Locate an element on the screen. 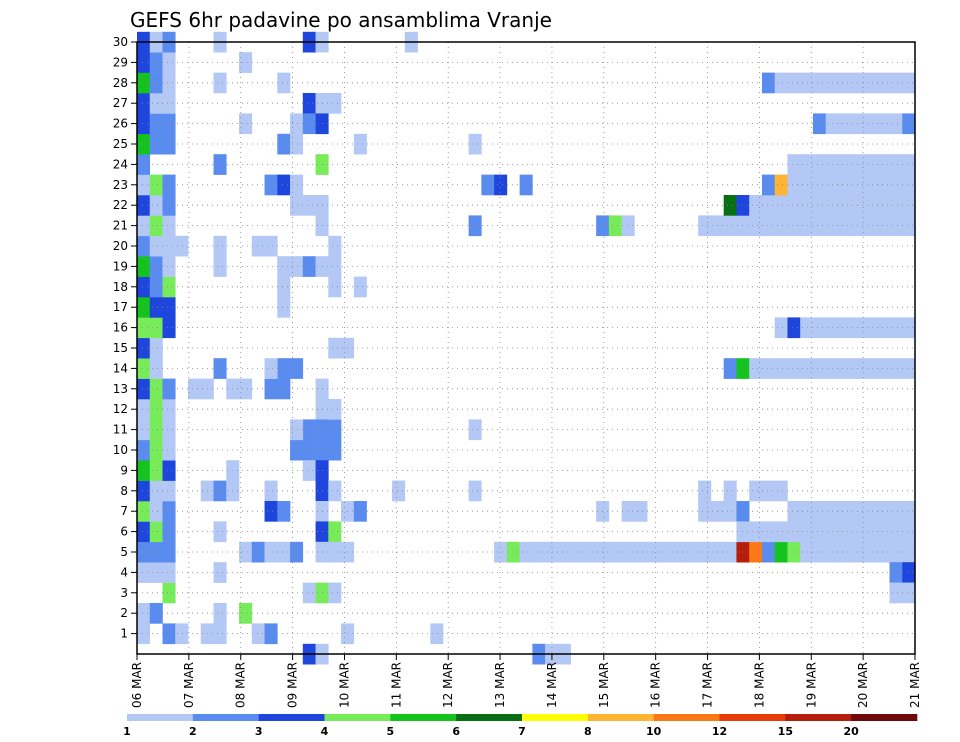 The width and height of the screenshot is (960, 742). colorbar-label: 12 is located at coordinates (719, 731).